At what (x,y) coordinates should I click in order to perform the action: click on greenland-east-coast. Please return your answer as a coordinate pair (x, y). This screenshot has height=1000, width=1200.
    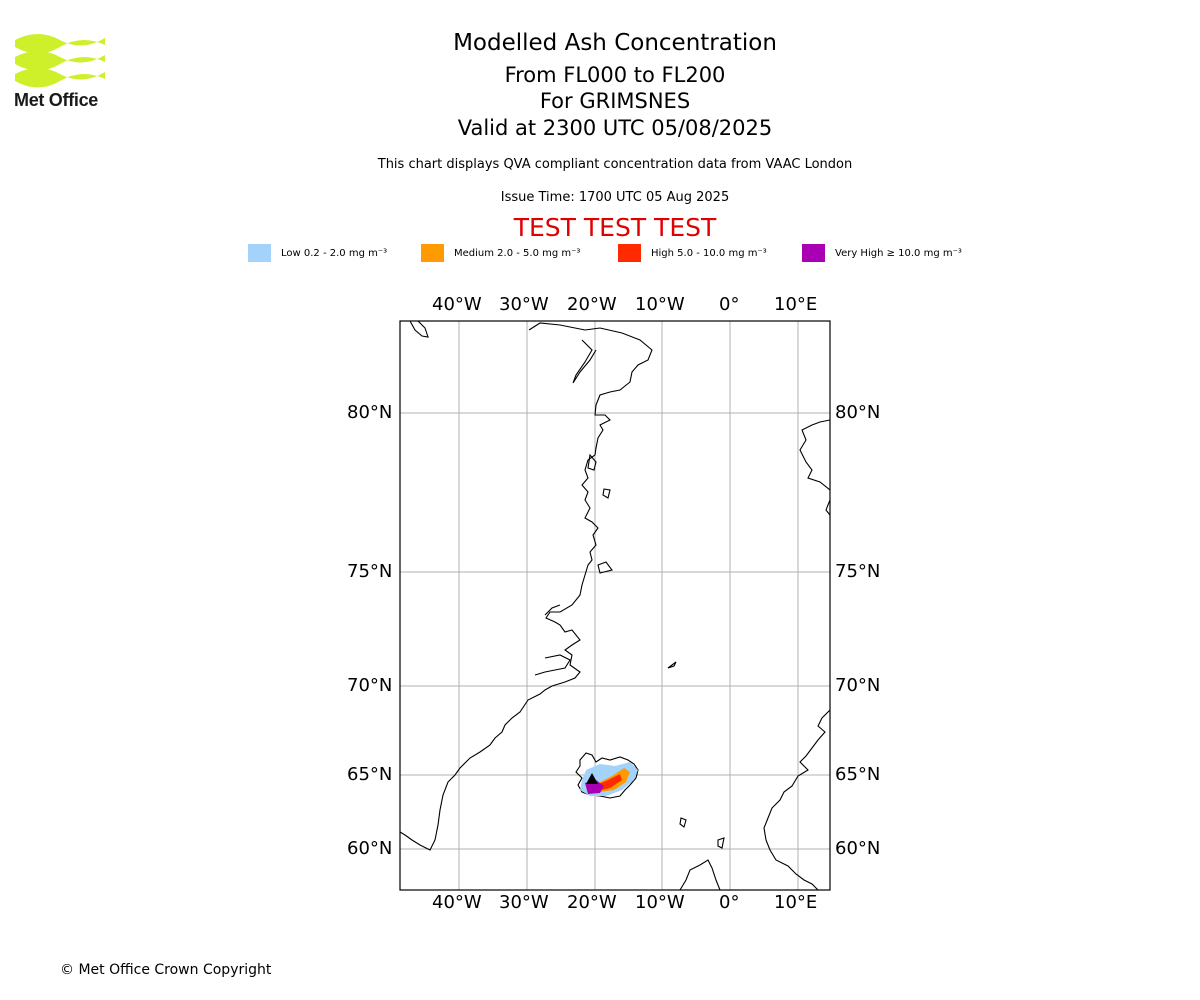
    Looking at the image, I should click on (526, 586).